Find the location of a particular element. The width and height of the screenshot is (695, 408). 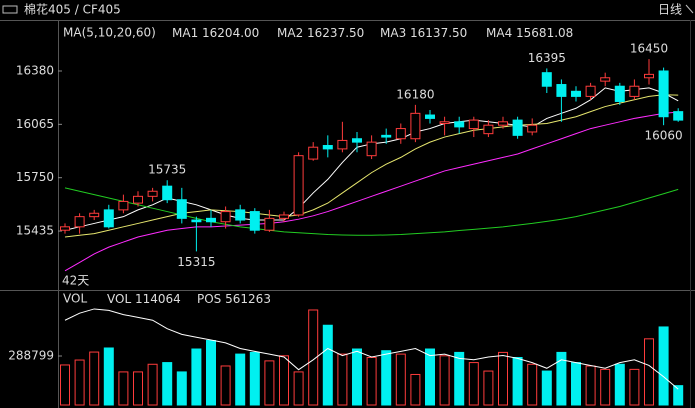

legend-value: 561263 is located at coordinates (248, 299).